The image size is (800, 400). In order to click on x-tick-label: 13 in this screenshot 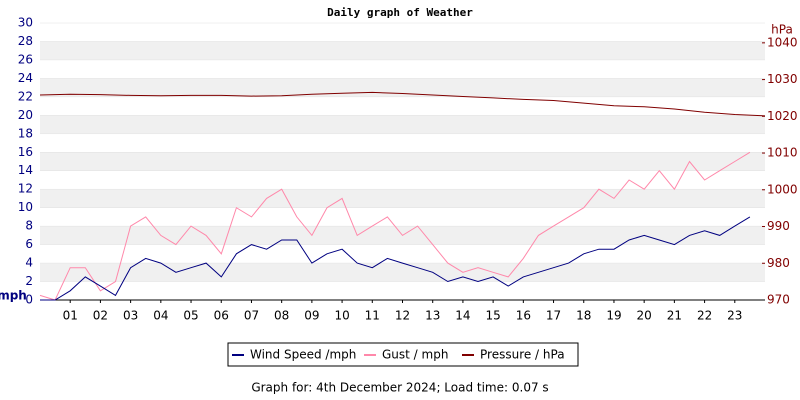, I will do `click(432, 316)`.